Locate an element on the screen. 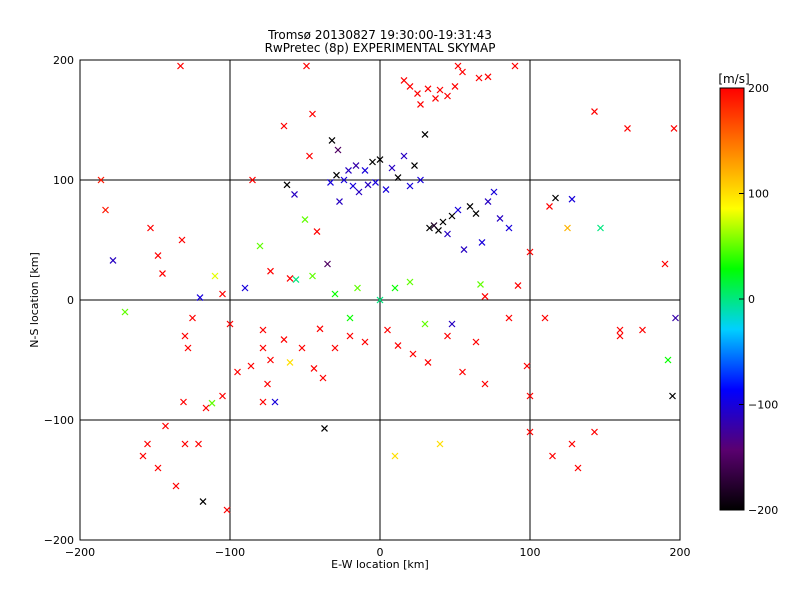  chart-title: Tromsø 20130827 19:30:00-19:31:43 is located at coordinates (379, 35).